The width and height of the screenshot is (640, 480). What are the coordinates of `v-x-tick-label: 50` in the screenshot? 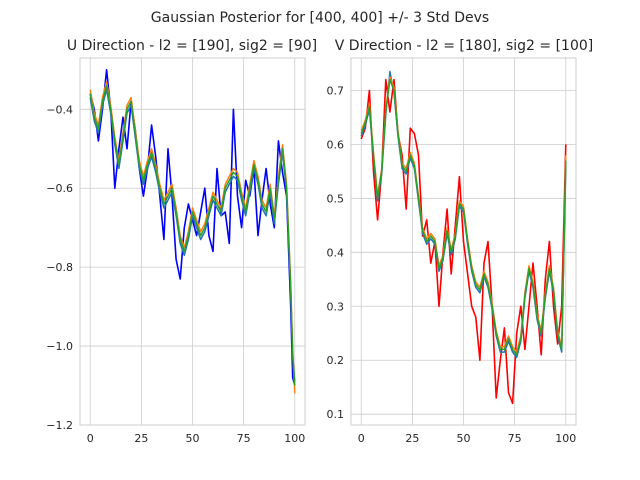 It's located at (464, 438).